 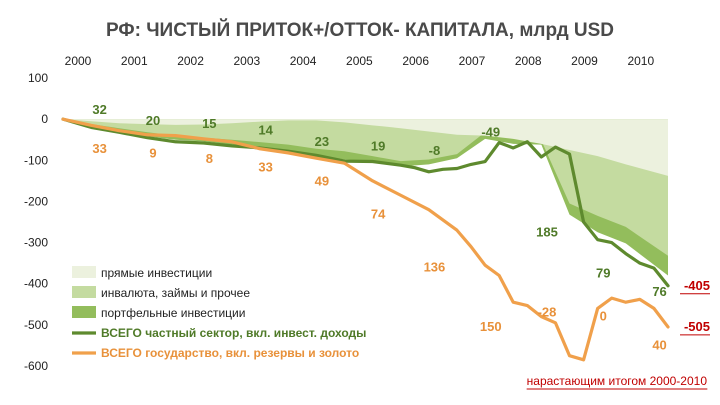 I want to click on x-tick-2004: 2004, so click(x=303, y=61).